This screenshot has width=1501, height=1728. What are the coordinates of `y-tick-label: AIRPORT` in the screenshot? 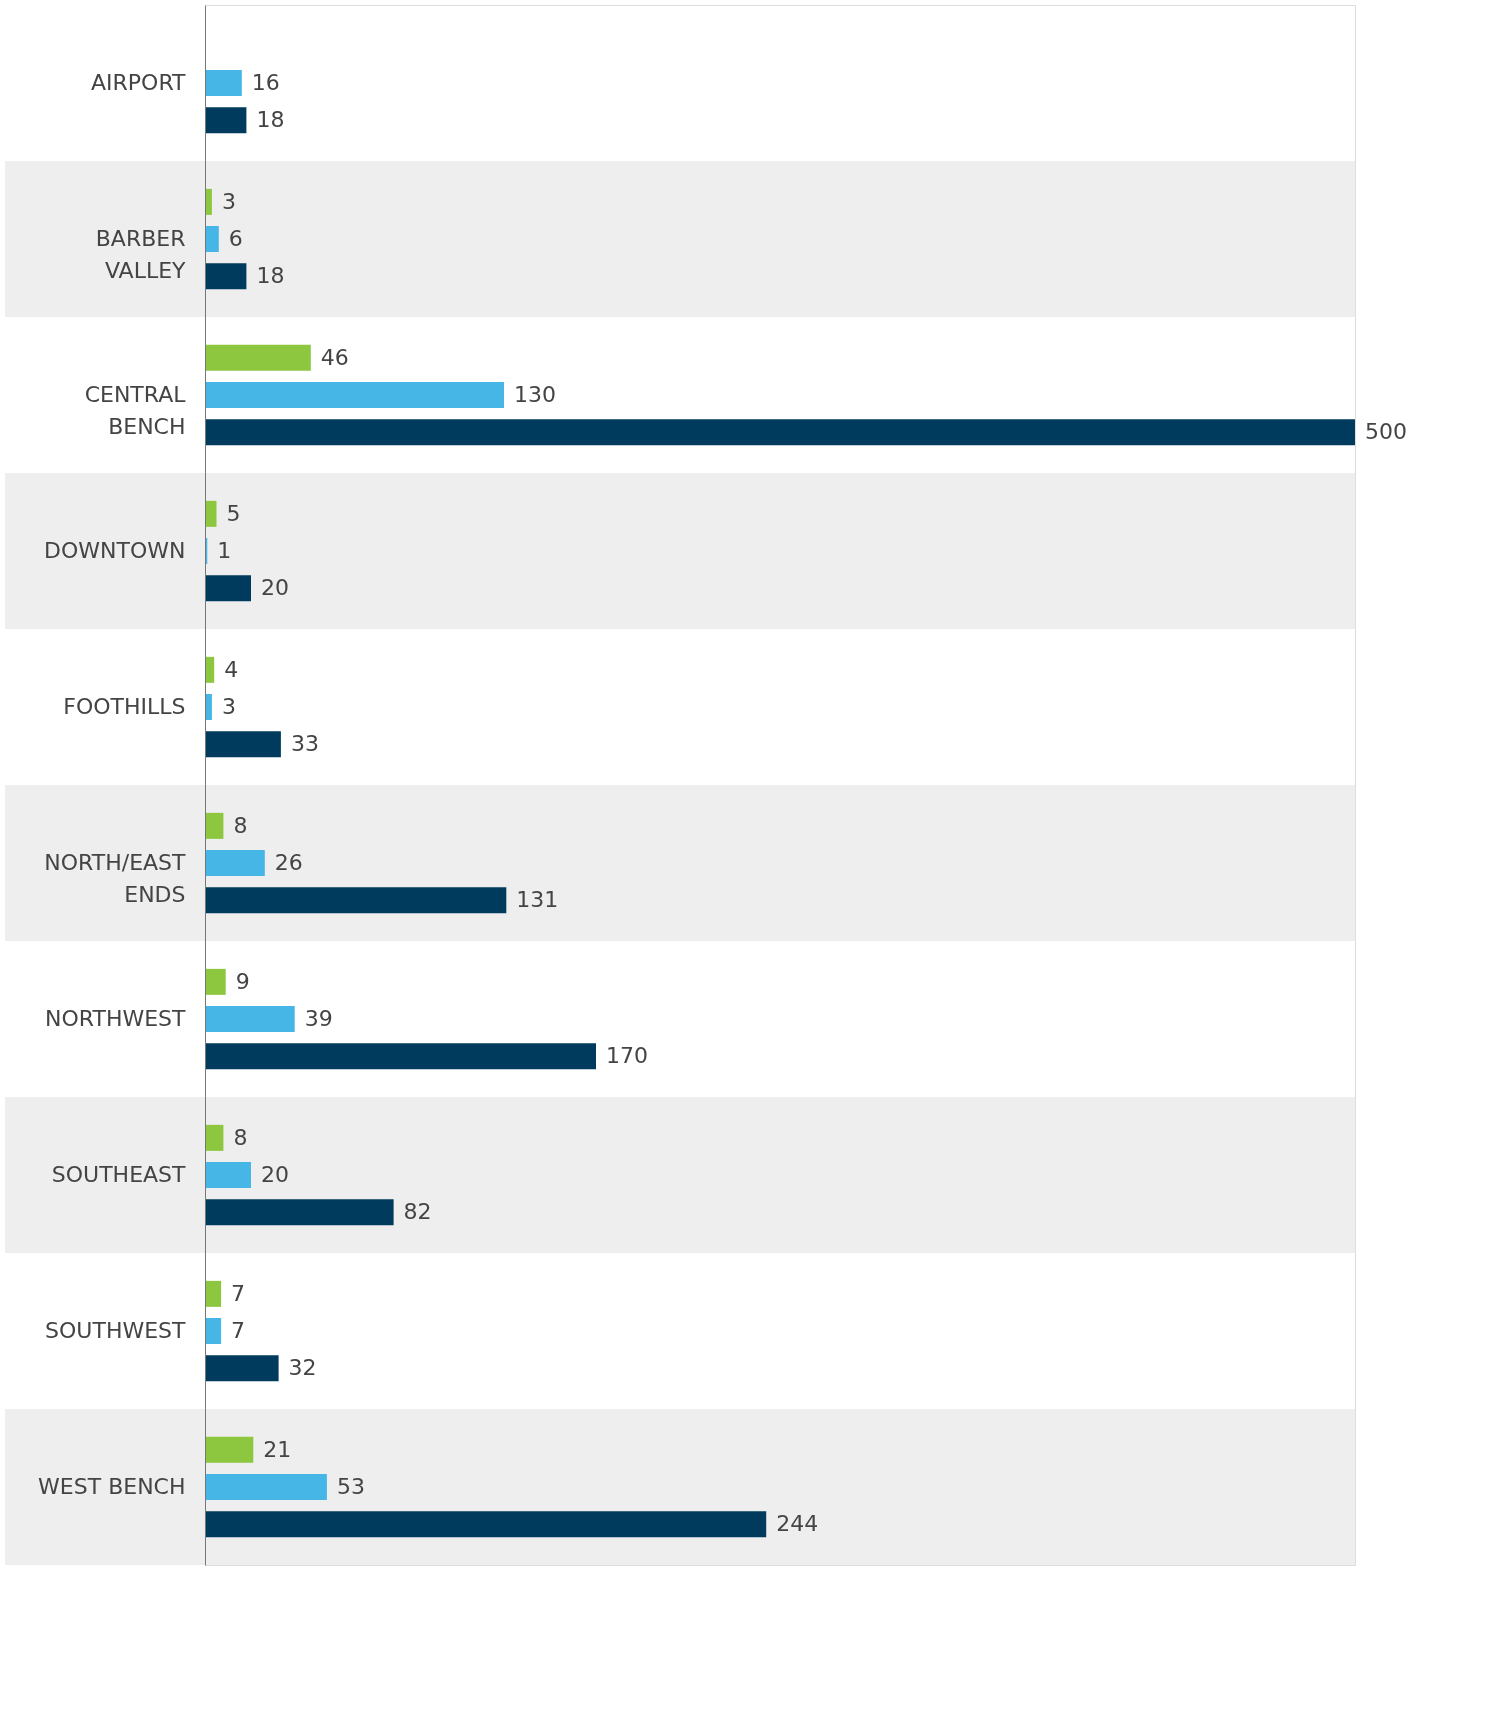 It's located at (138, 82).